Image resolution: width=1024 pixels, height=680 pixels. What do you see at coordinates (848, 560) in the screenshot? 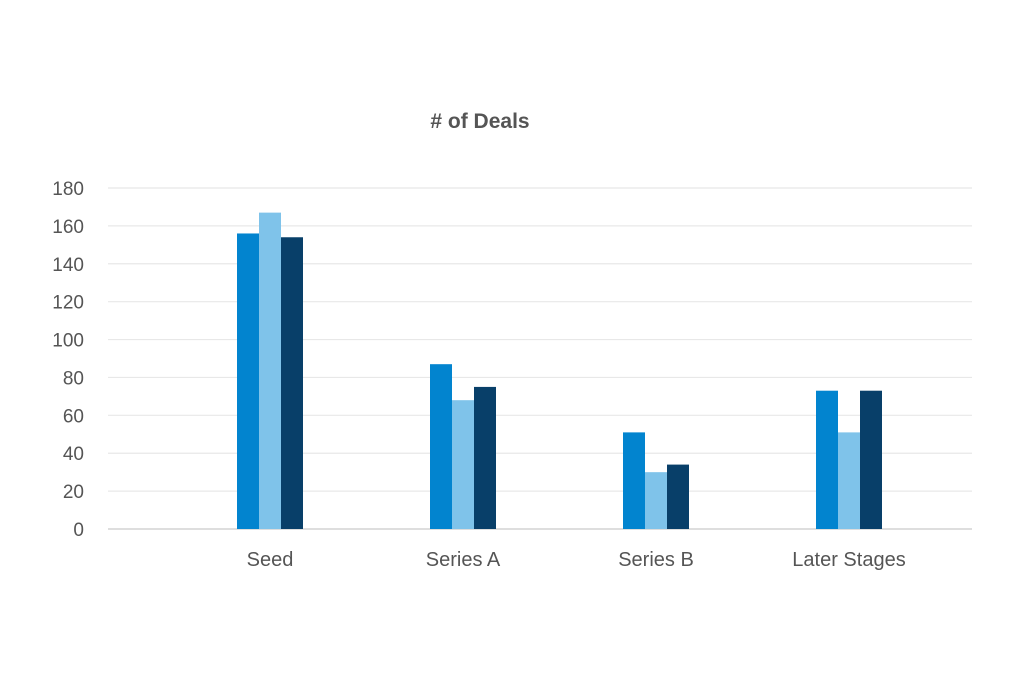
I see `x-category-label: Later Stages` at bounding box center [848, 560].